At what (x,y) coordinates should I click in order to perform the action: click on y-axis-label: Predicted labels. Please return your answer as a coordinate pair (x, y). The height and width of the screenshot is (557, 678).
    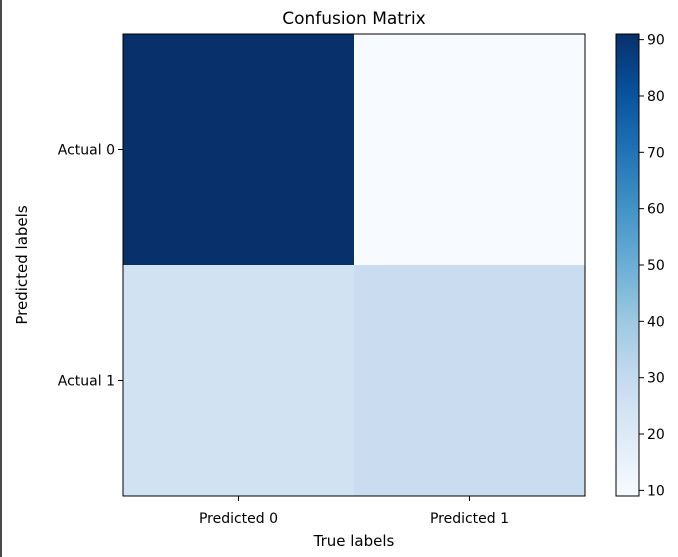
    Looking at the image, I should click on (22, 264).